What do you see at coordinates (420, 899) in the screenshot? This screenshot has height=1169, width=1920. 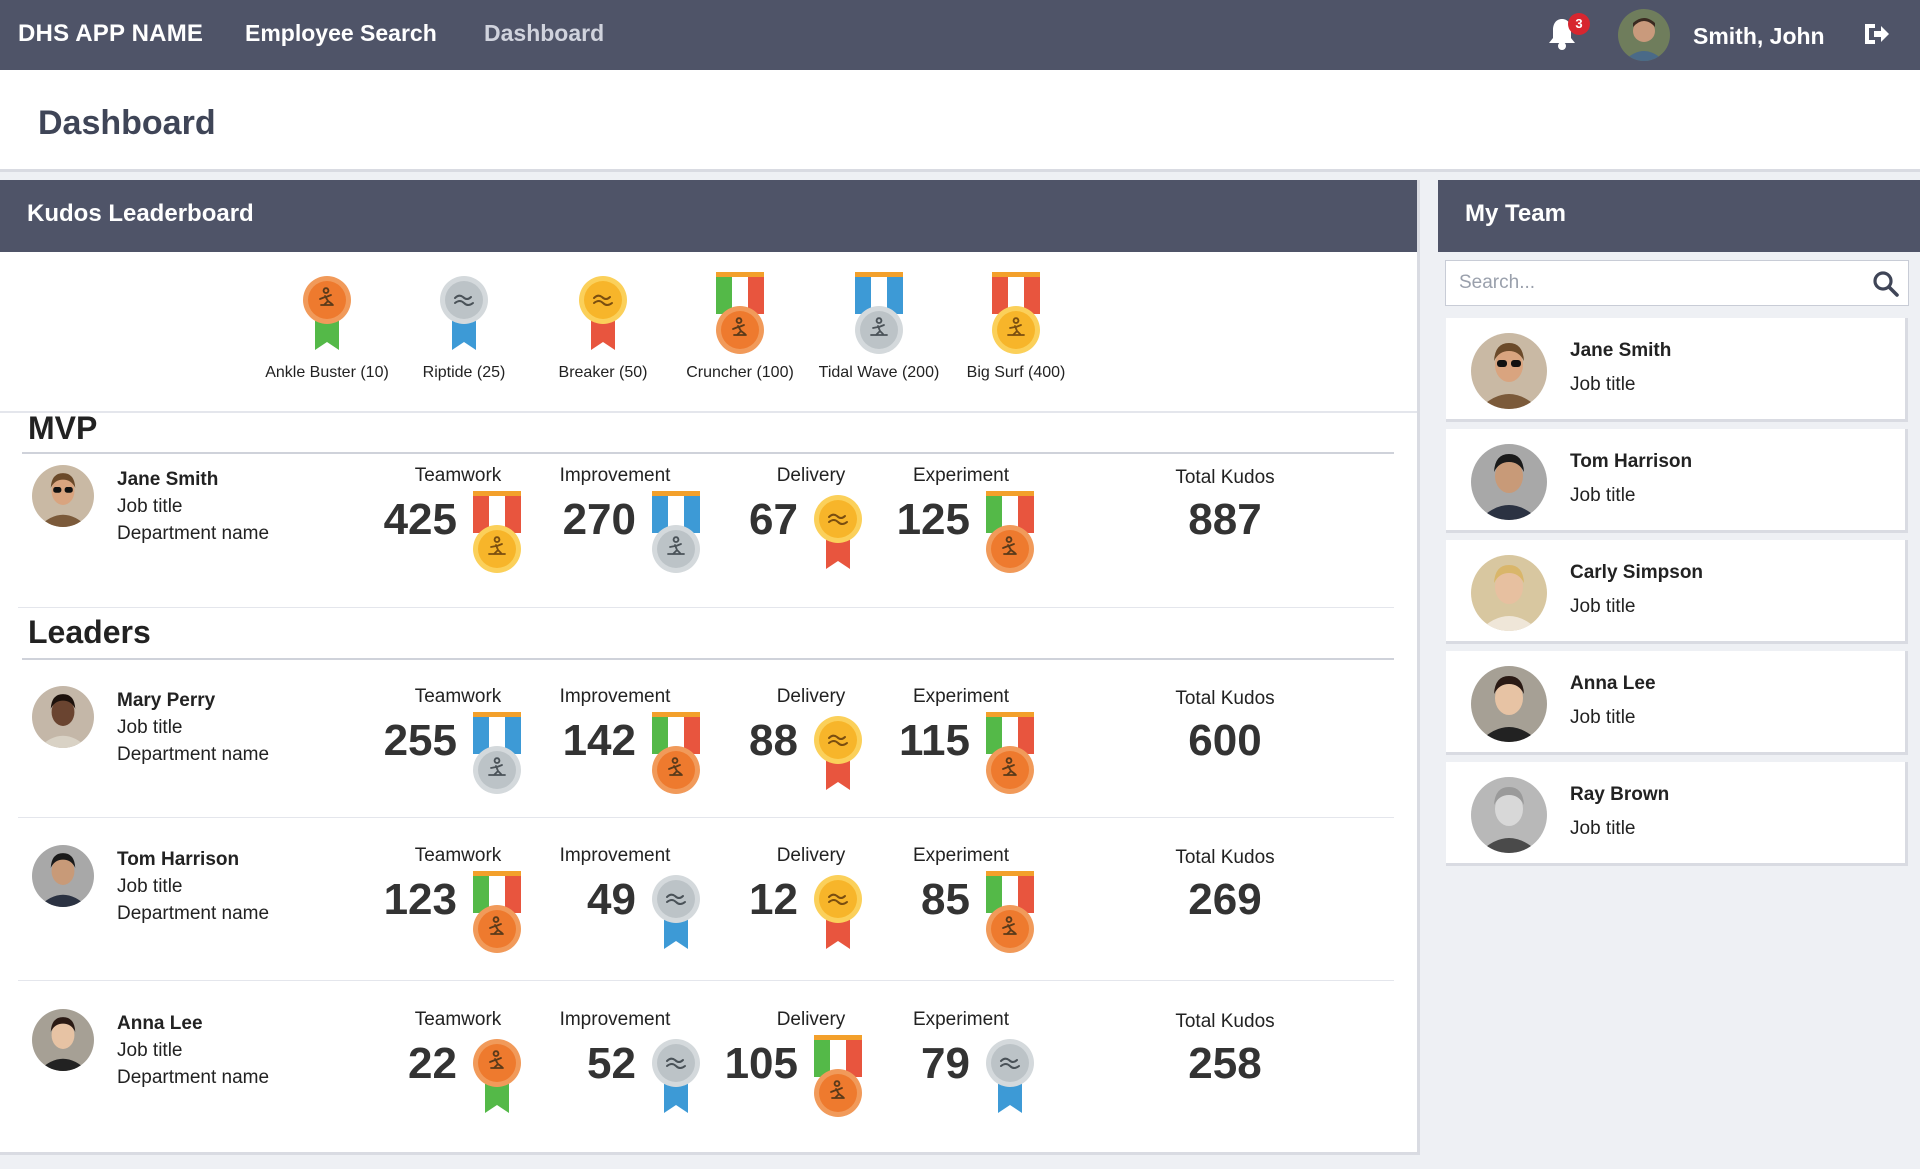 I see `category-score: 123` at bounding box center [420, 899].